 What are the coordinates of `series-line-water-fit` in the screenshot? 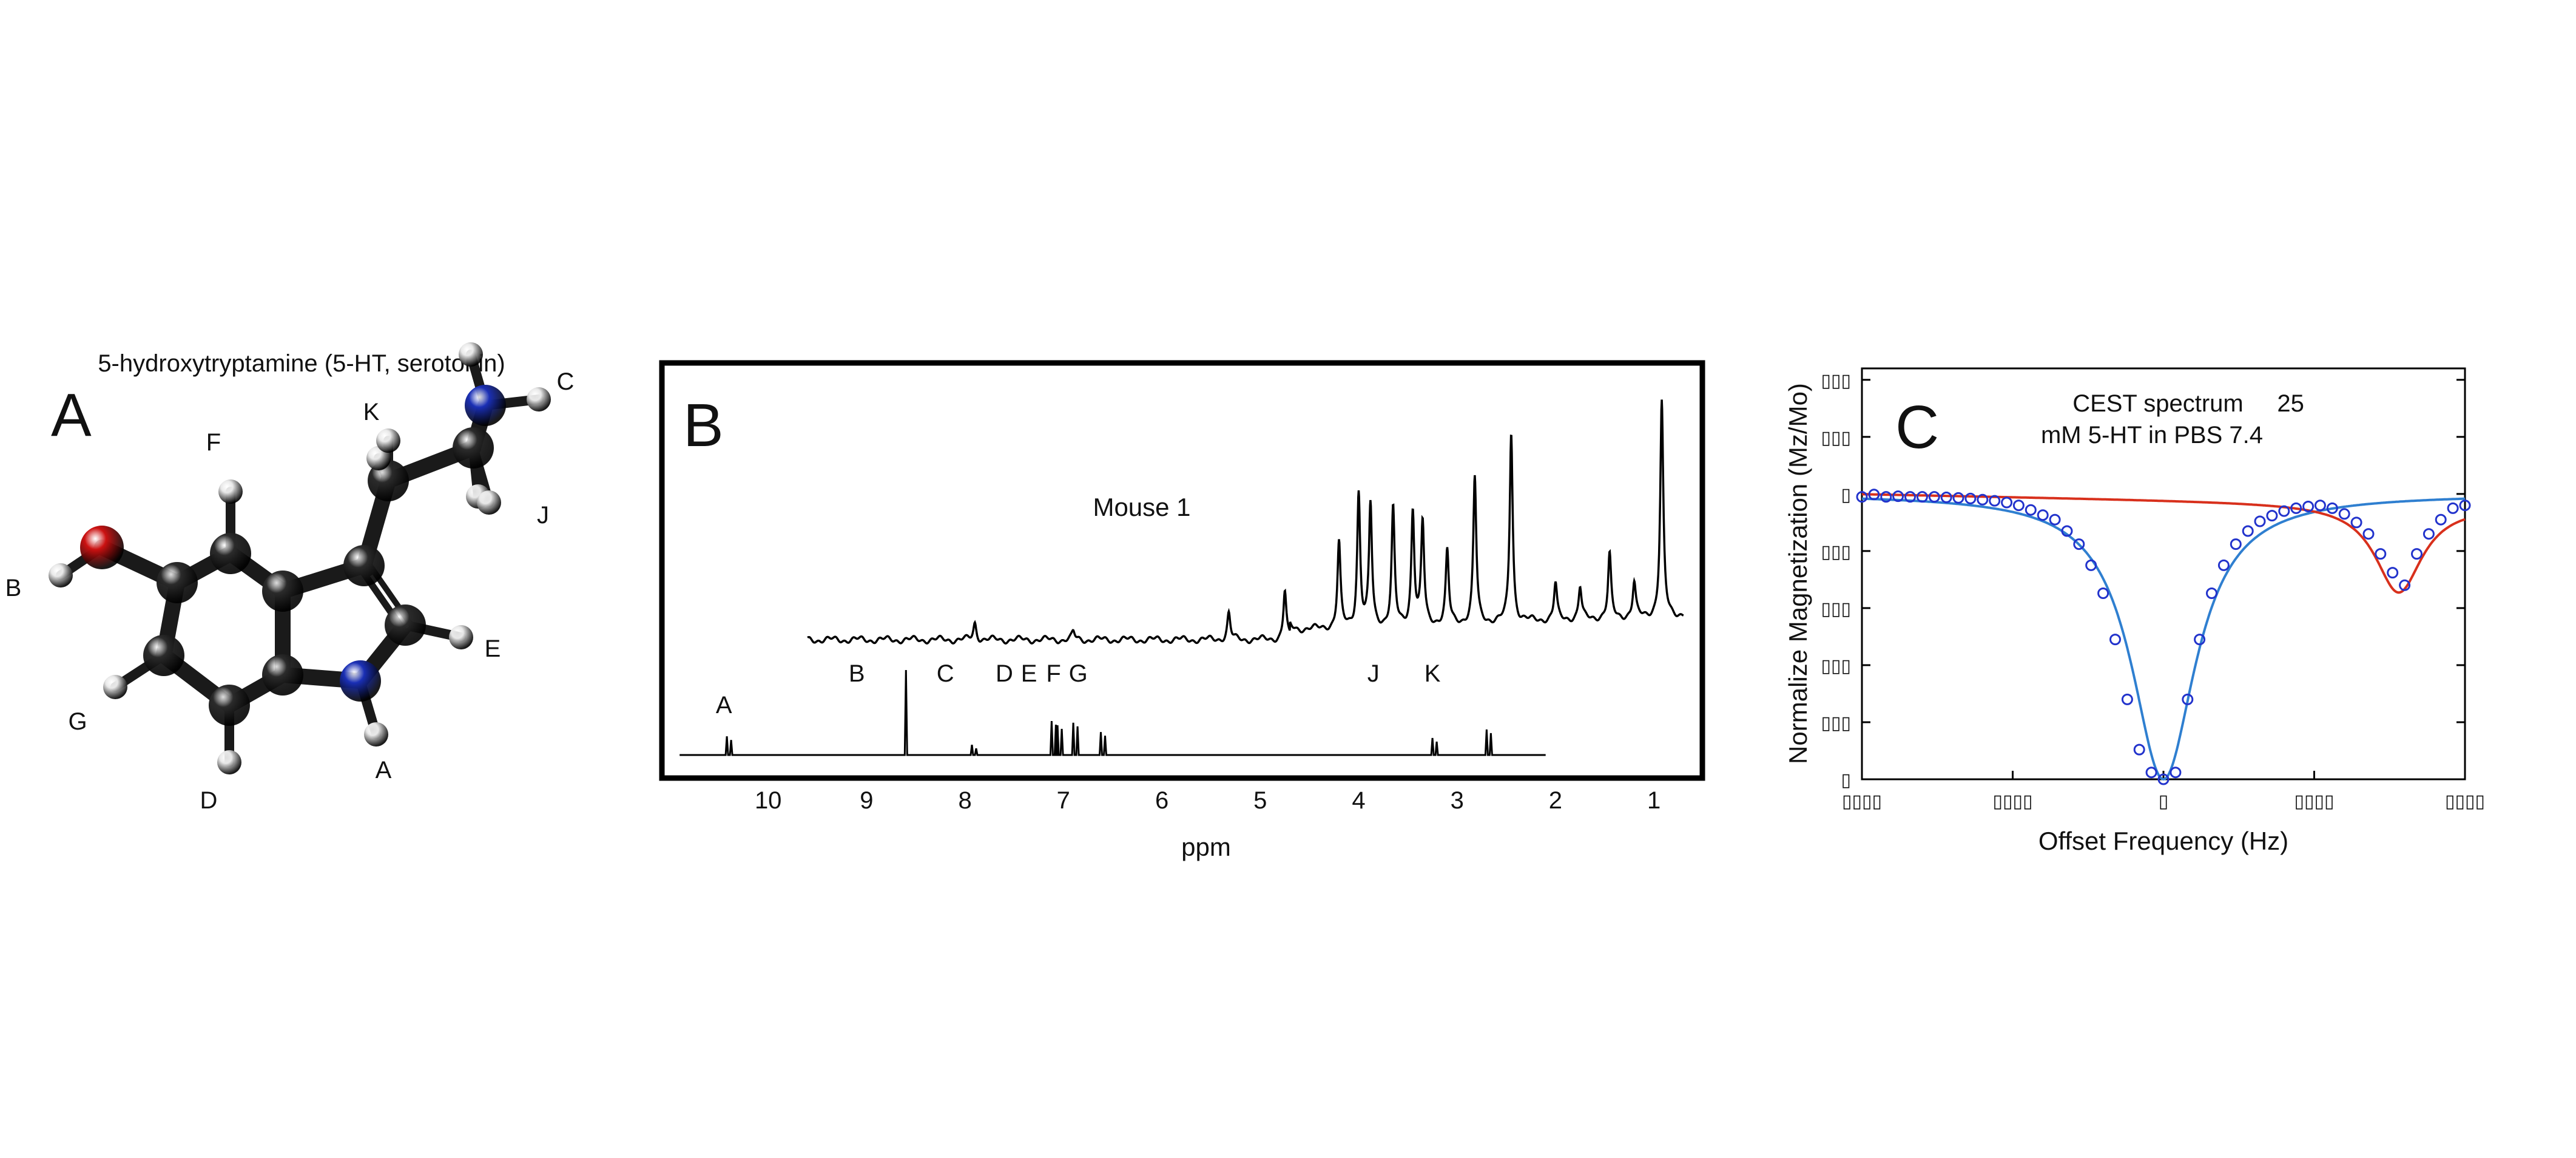 It's located at (2164, 639).